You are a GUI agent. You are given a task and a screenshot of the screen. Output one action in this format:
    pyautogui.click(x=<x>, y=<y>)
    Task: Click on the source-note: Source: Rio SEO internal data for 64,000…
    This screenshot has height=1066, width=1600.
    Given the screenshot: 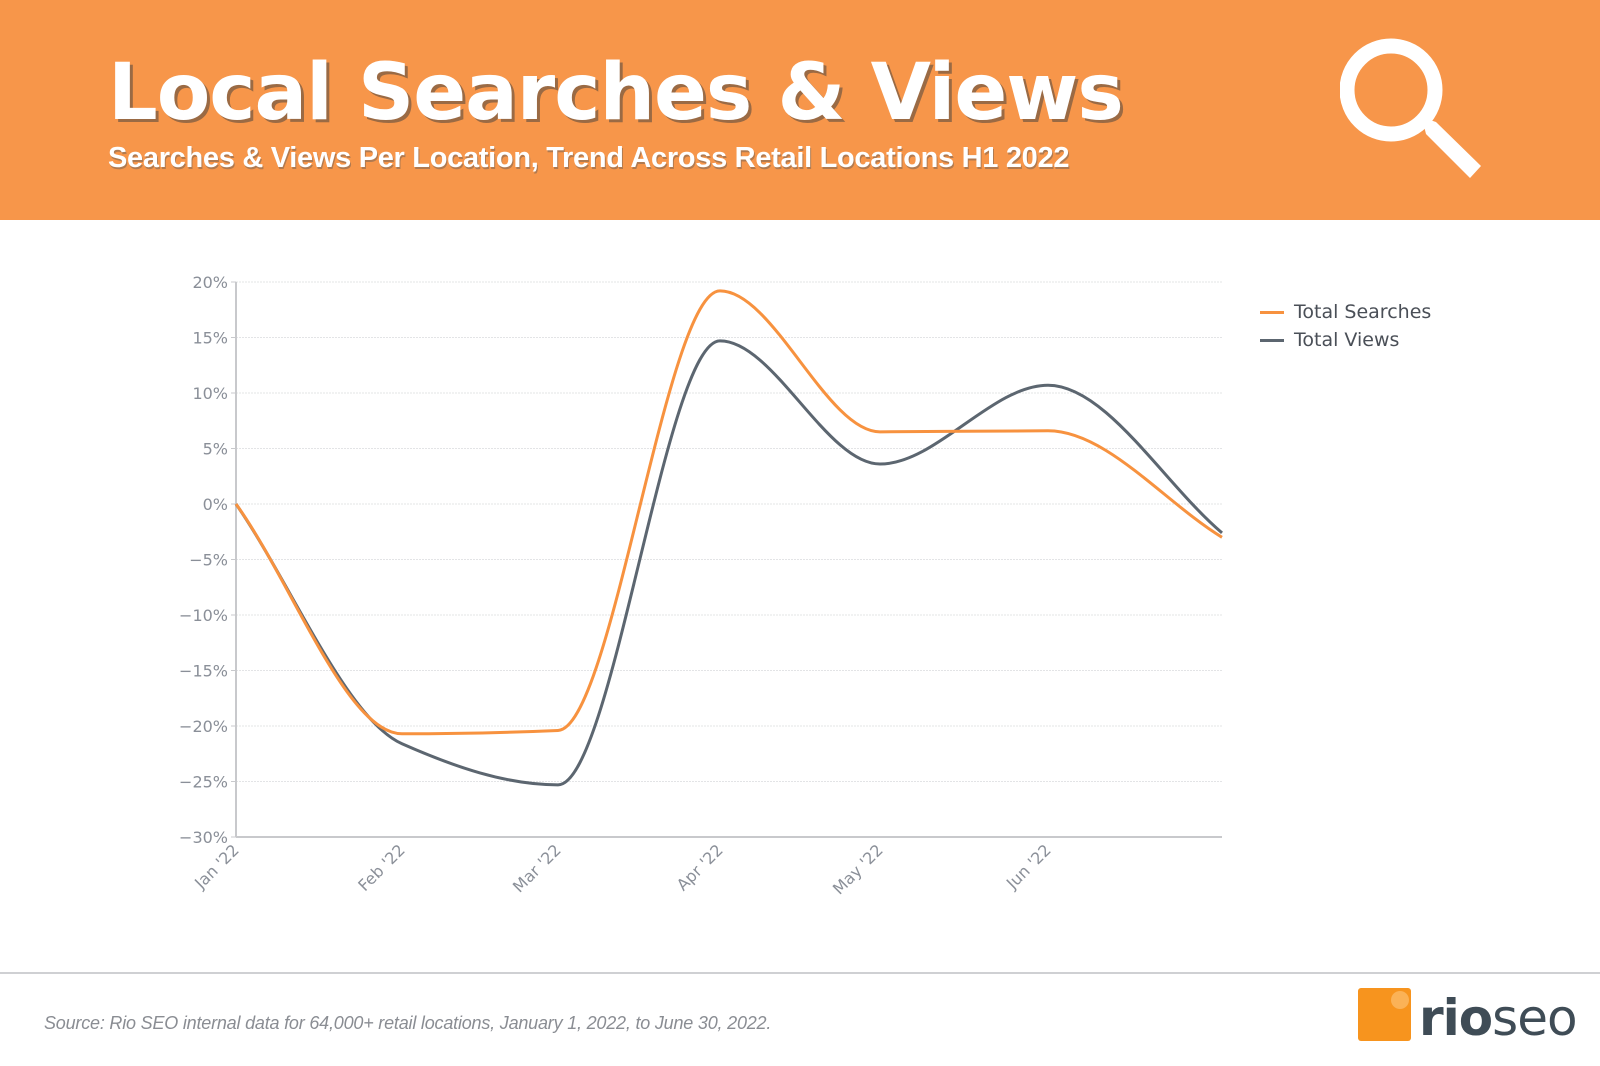 What is the action you would take?
    pyautogui.click(x=408, y=1023)
    